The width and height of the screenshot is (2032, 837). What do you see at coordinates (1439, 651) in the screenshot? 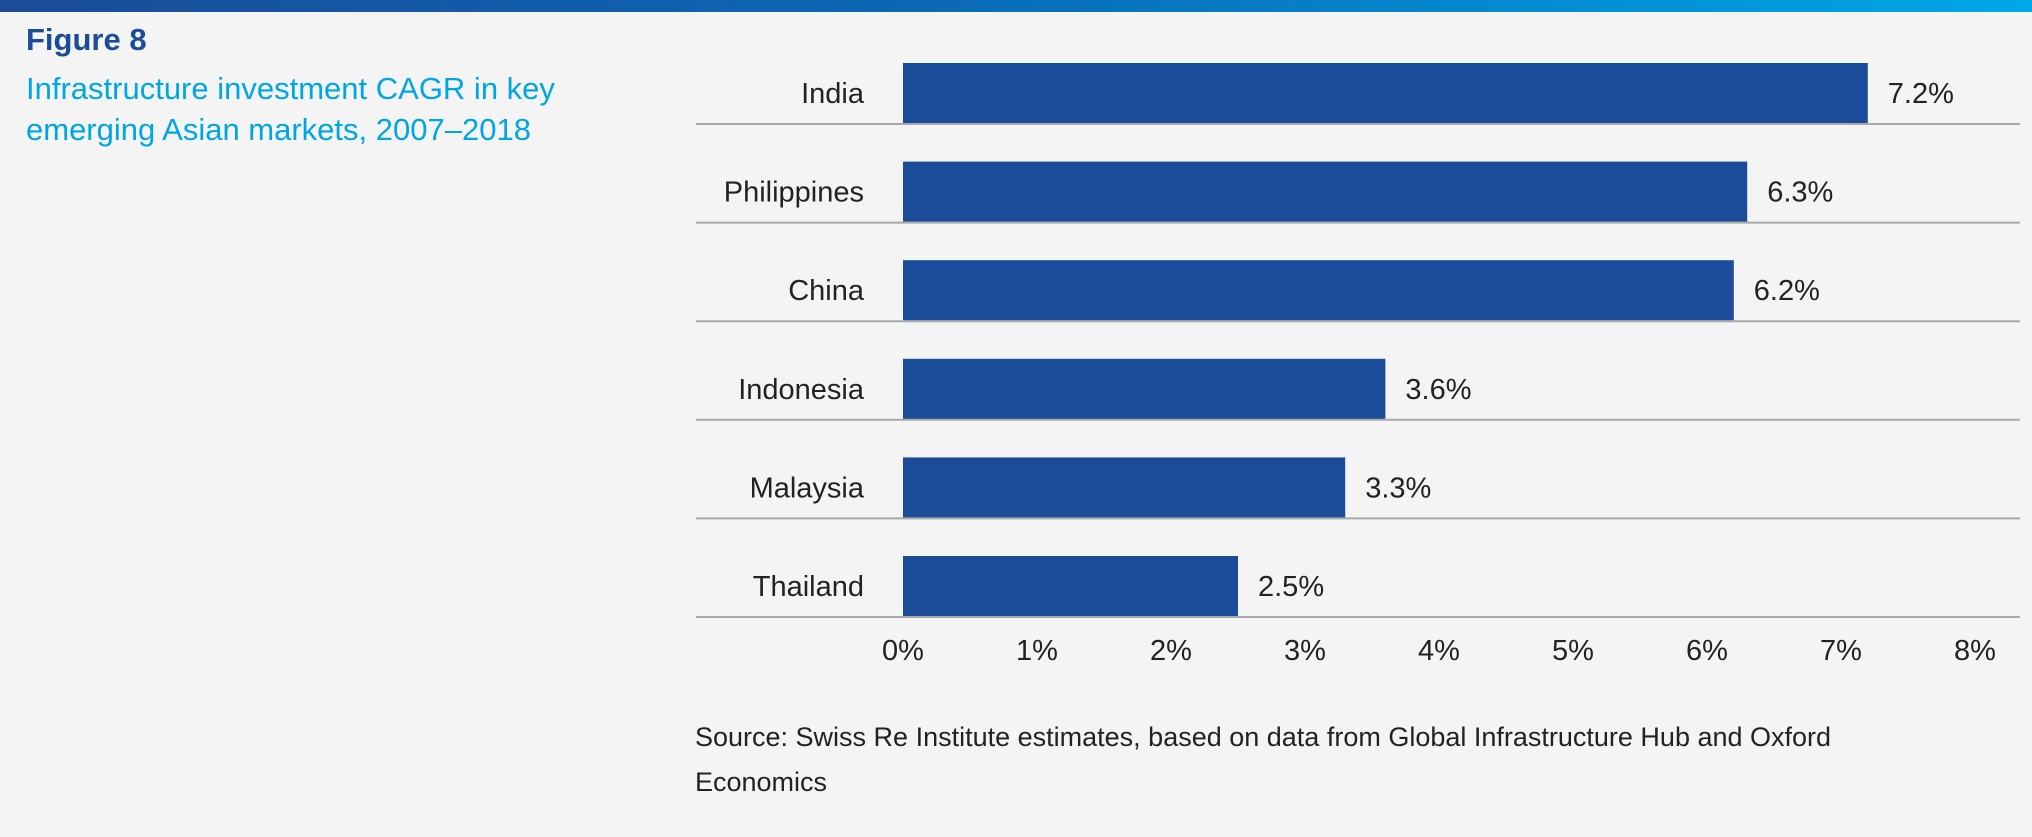
I see `x-tick-label: 4%` at bounding box center [1439, 651].